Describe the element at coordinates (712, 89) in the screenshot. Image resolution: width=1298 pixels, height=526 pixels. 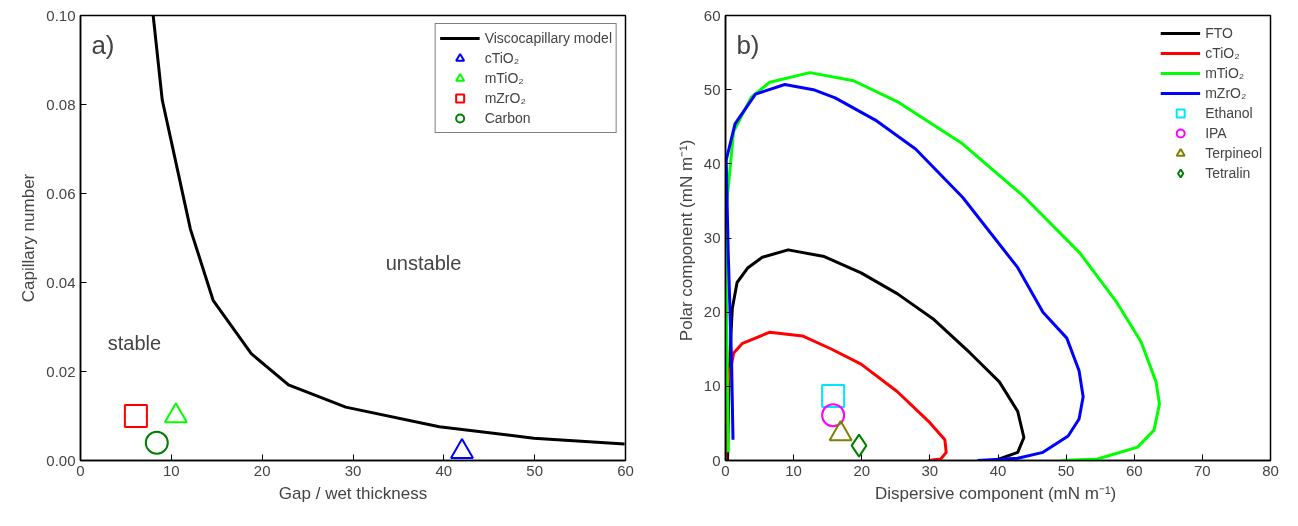
I see `y-tick-label: 50` at that location.